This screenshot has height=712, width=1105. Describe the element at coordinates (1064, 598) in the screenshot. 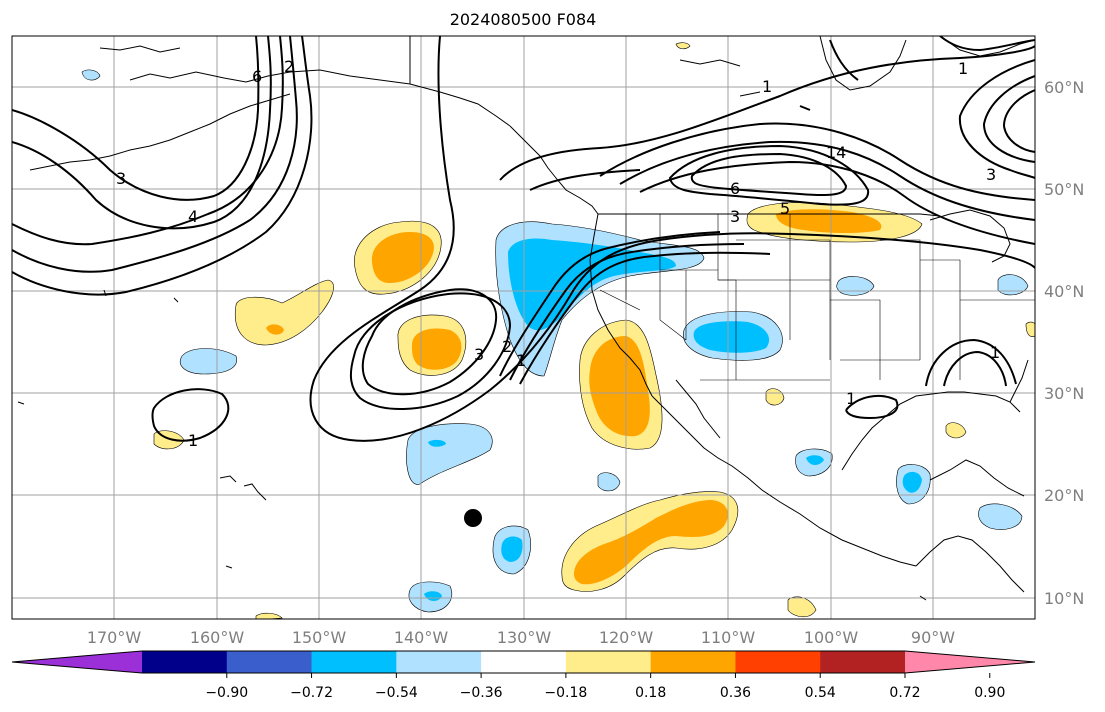

I see `lat-label: 10°N` at that location.